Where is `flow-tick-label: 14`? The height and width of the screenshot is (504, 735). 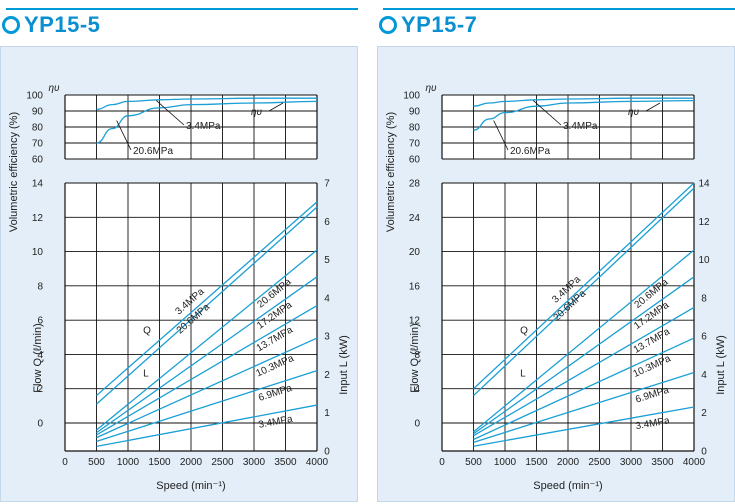
flow-tick-label: 14 is located at coordinates (38, 184).